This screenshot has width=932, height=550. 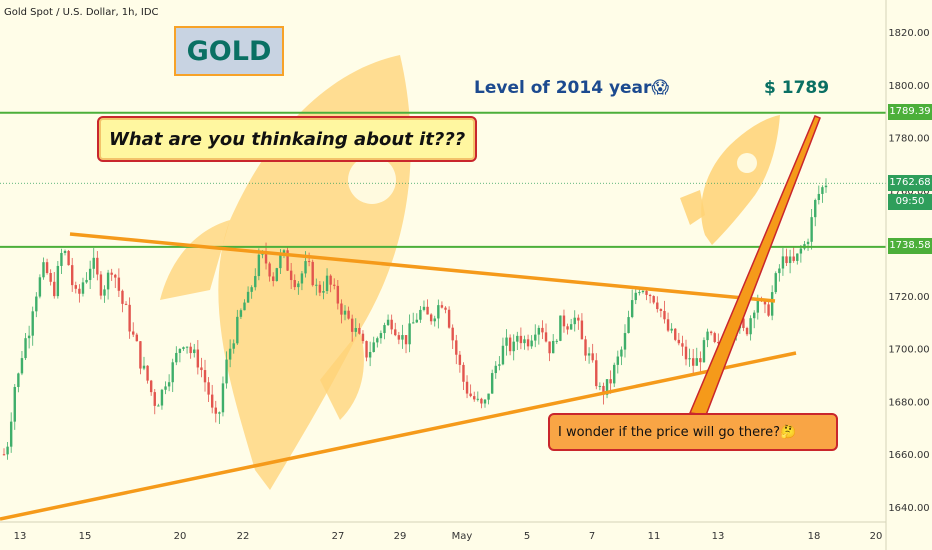 What do you see at coordinates (908, 402) in the screenshot?
I see `y-tick-label: 1680.00` at bounding box center [908, 402].